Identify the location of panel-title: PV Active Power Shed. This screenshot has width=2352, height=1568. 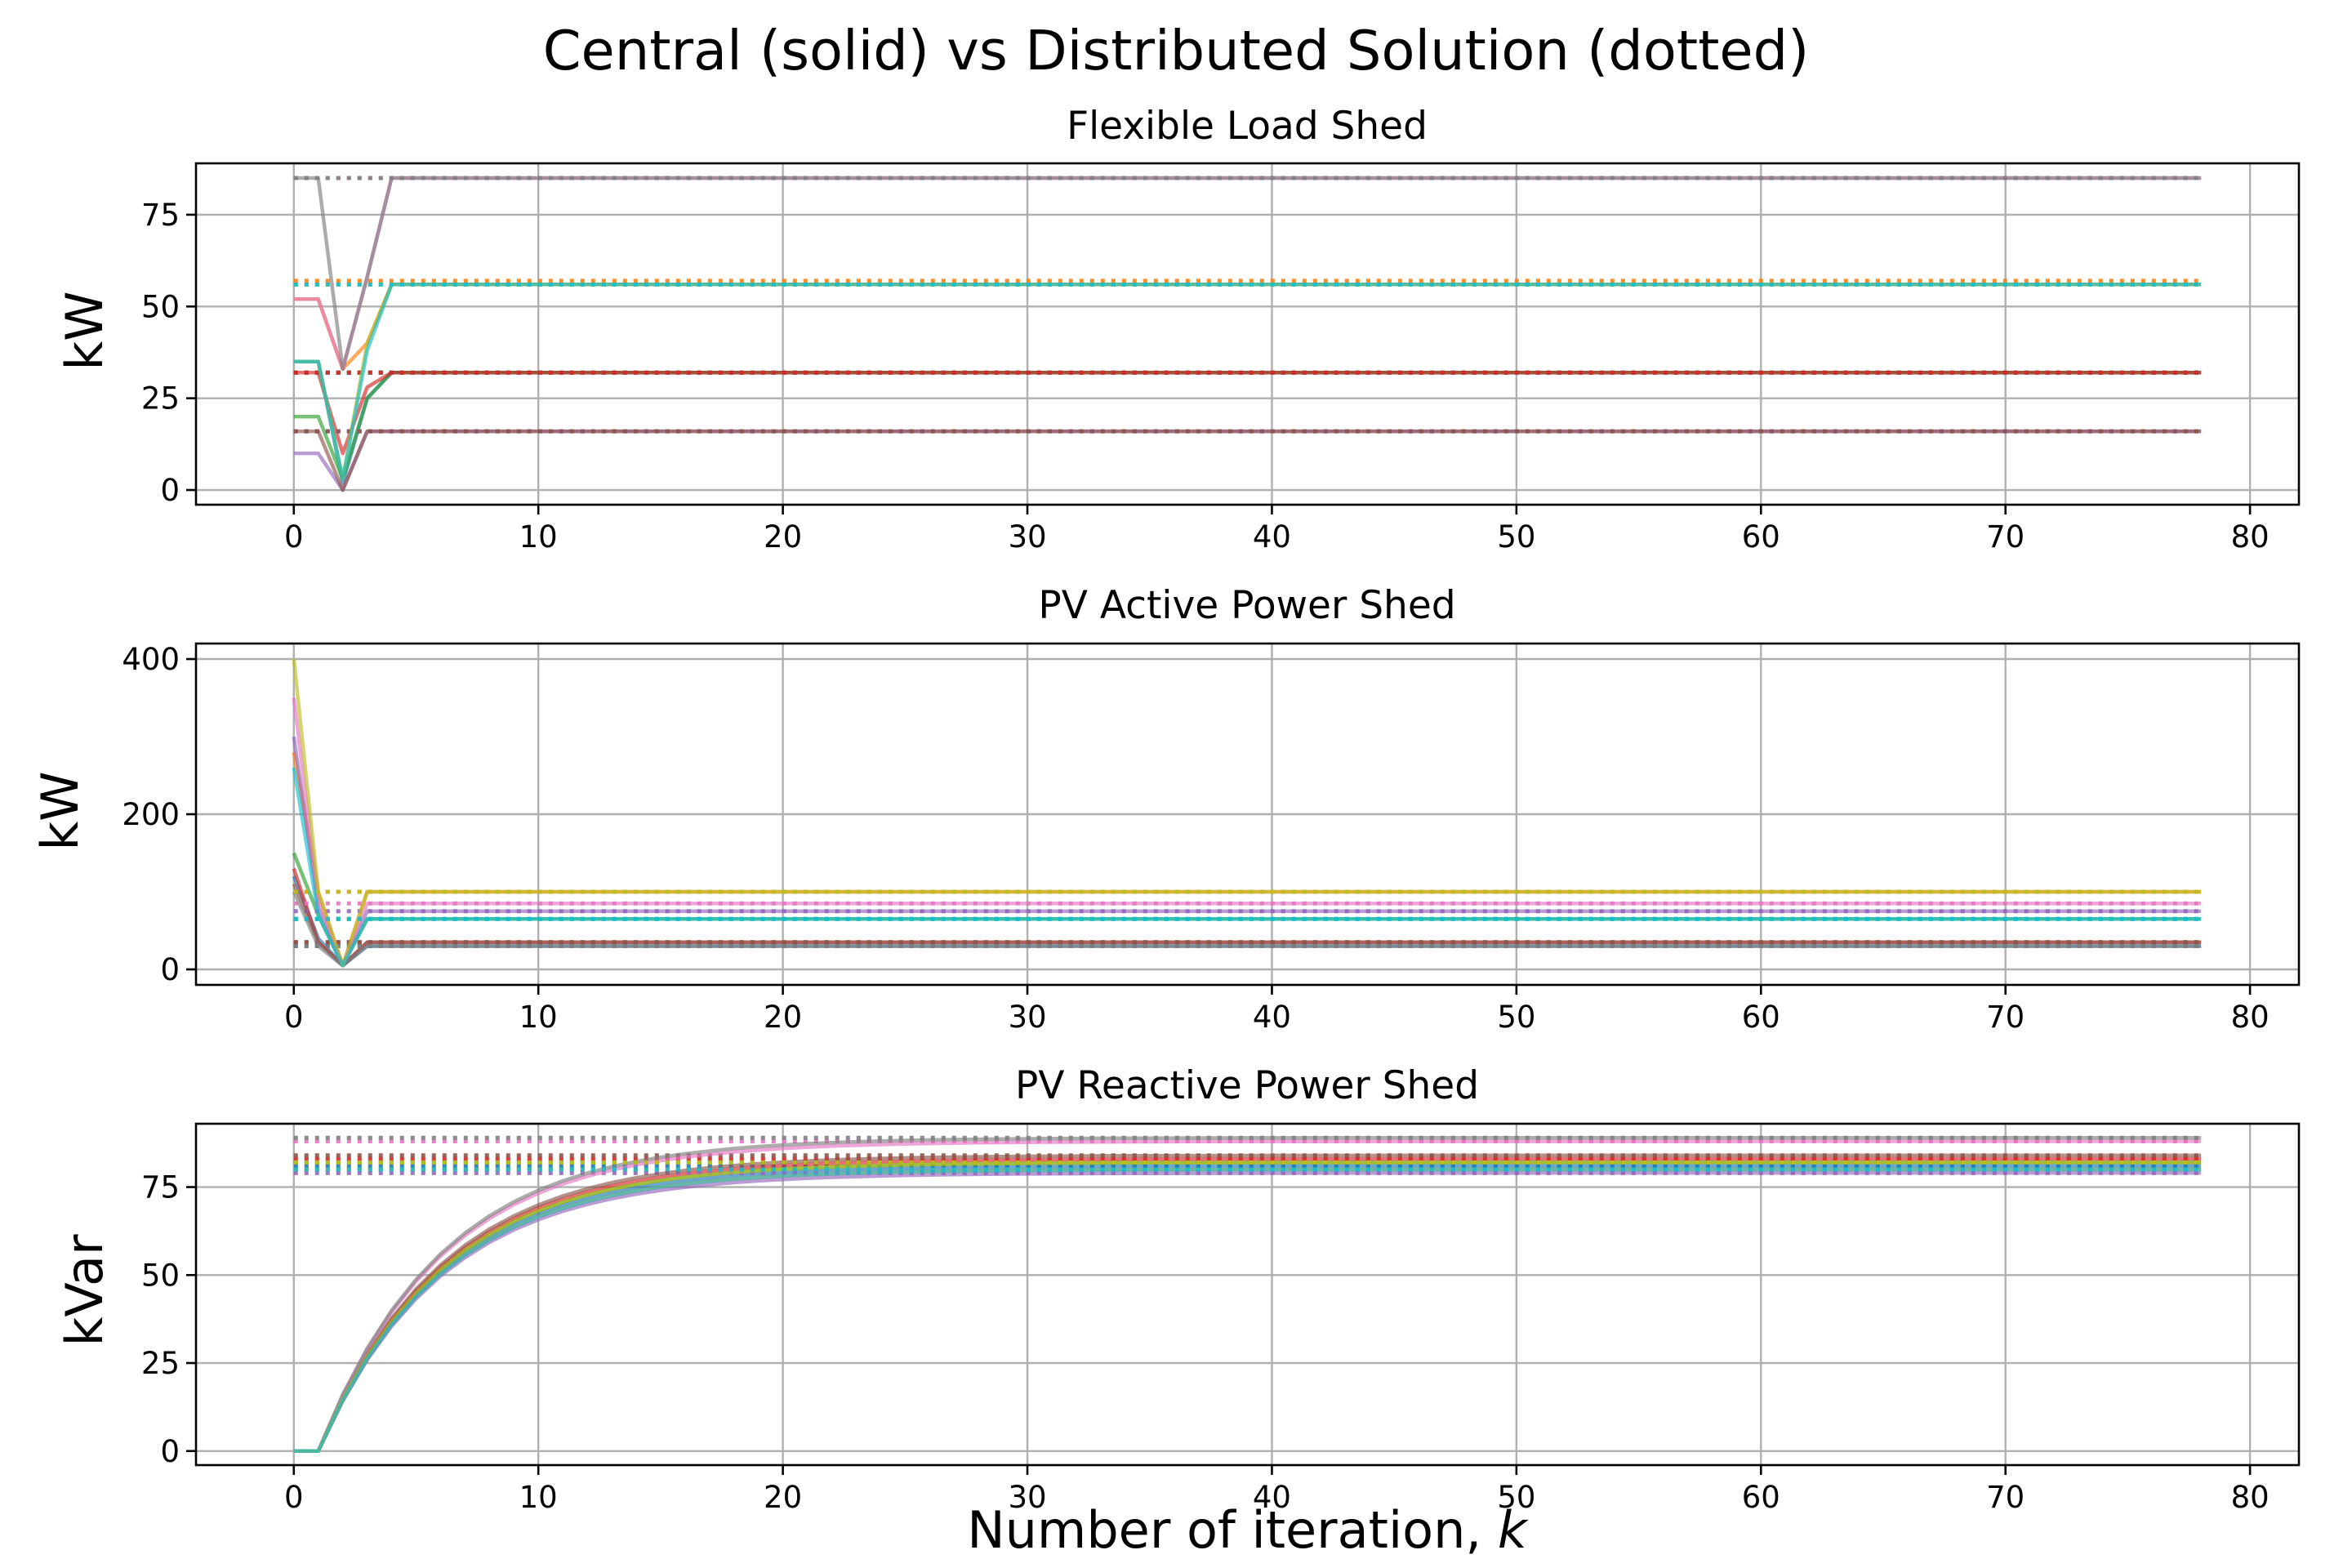
(1246, 605).